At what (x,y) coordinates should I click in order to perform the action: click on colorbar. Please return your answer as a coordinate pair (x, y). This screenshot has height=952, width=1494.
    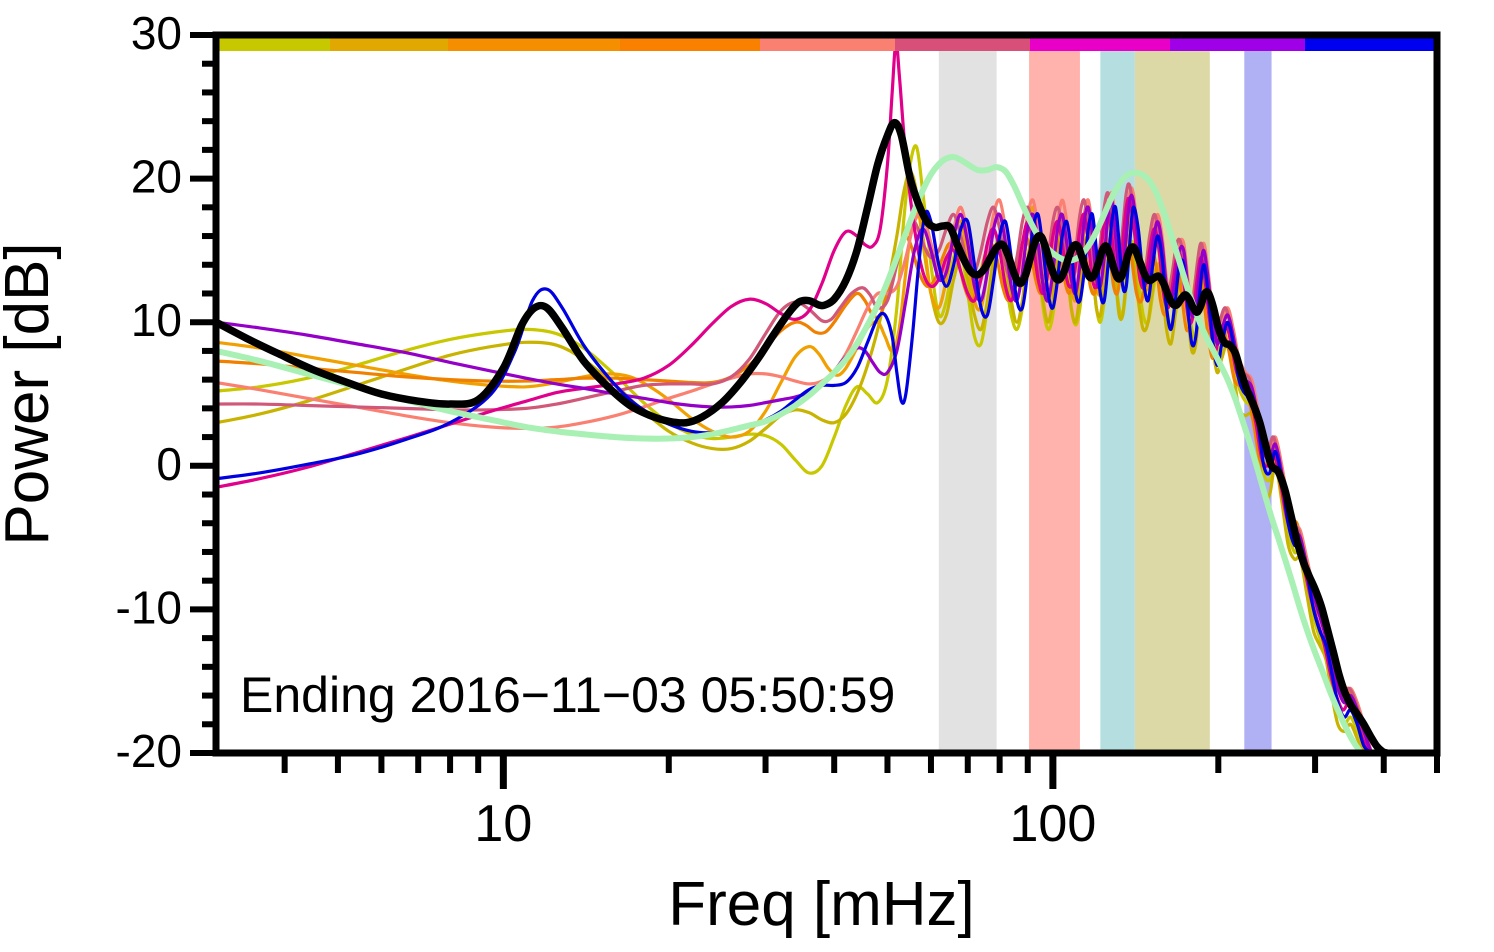
    Looking at the image, I should click on (828, 44).